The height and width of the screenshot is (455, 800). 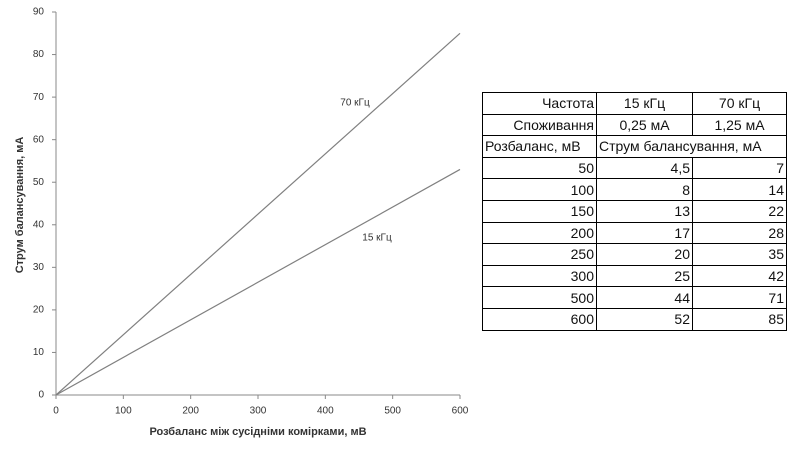 What do you see at coordinates (39, 182) in the screenshot?
I see `y-tick-label: 50` at bounding box center [39, 182].